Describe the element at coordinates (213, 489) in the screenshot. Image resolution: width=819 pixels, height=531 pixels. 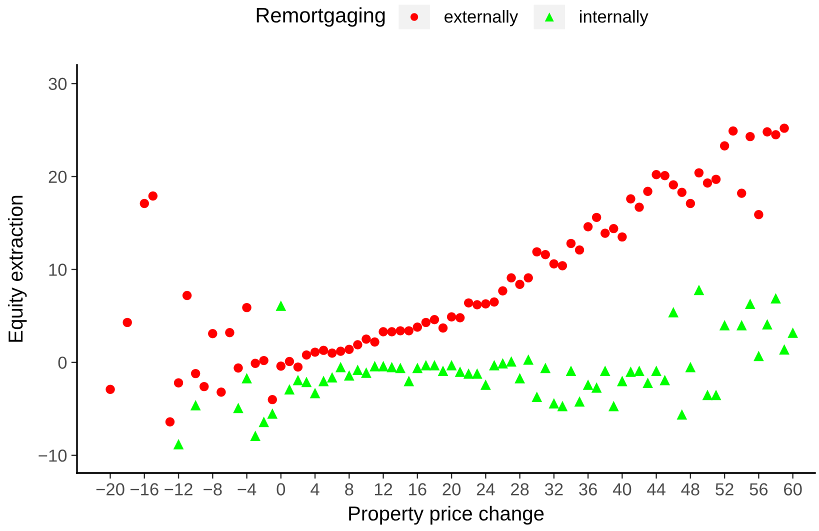
I see `x-tick-label: −8` at that location.